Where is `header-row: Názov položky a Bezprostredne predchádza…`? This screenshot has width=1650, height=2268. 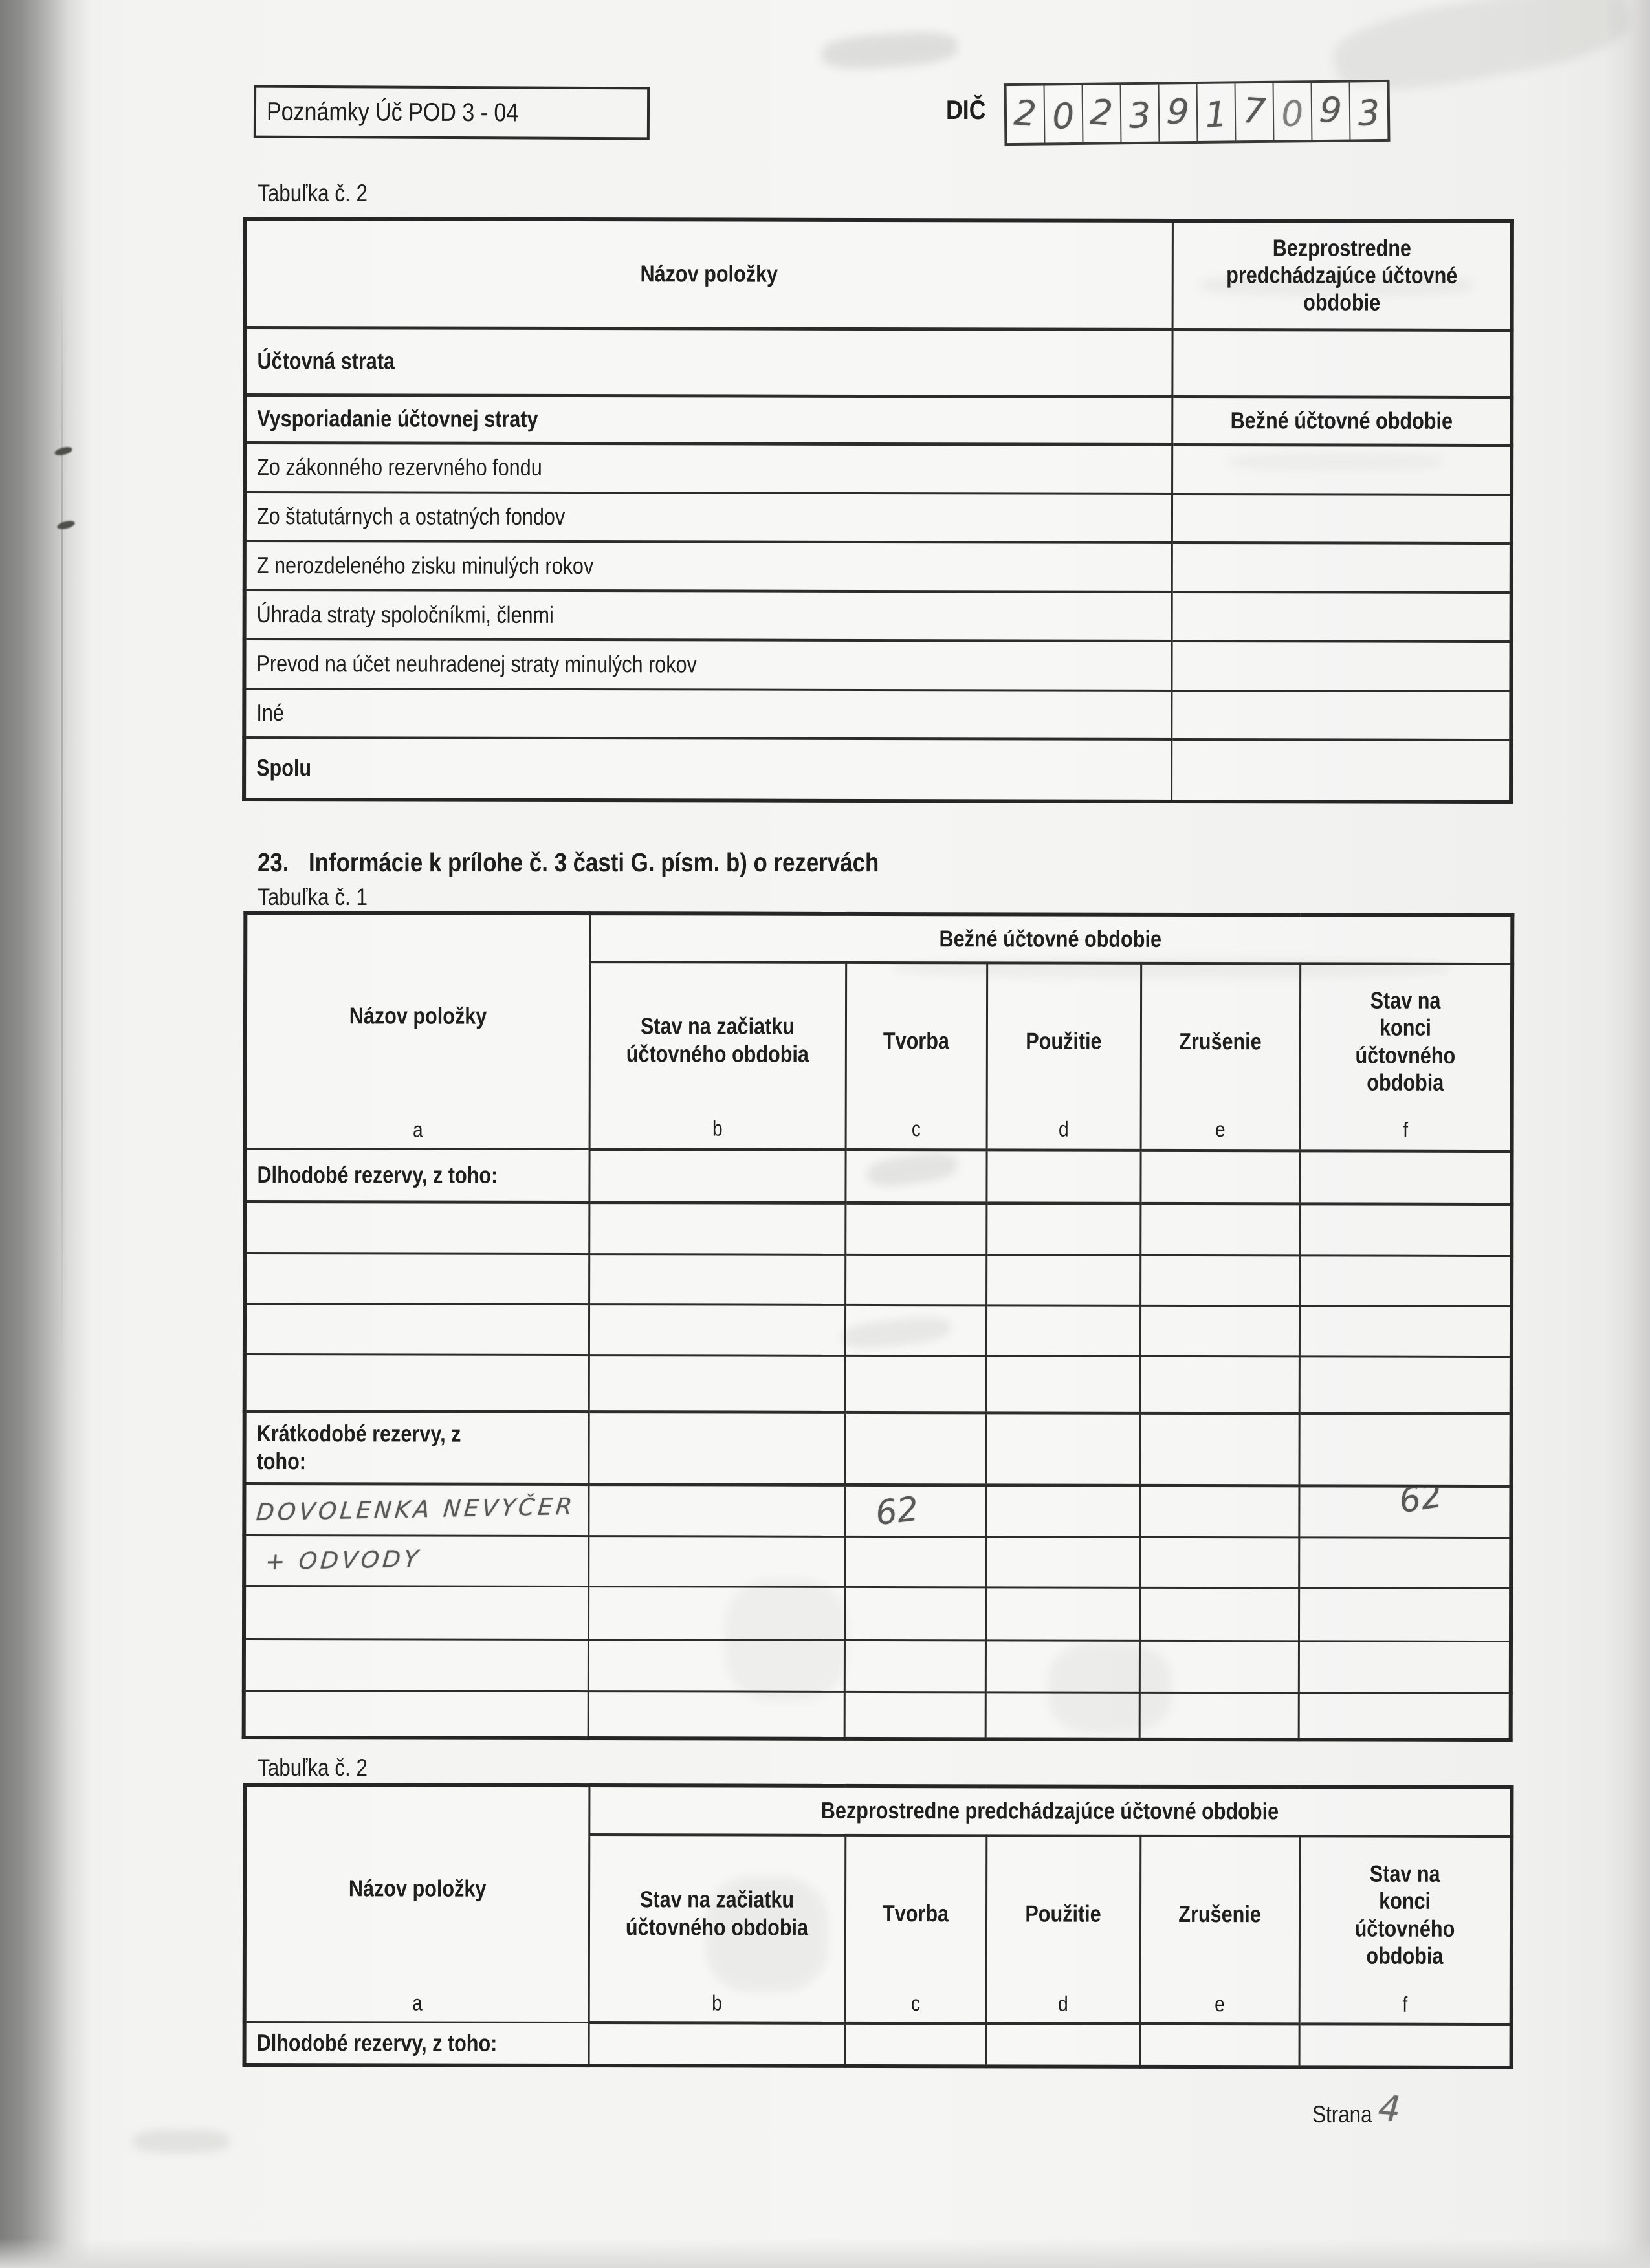 header-row: Názov položky a Bezprostredne predchádza… is located at coordinates (878, 1904).